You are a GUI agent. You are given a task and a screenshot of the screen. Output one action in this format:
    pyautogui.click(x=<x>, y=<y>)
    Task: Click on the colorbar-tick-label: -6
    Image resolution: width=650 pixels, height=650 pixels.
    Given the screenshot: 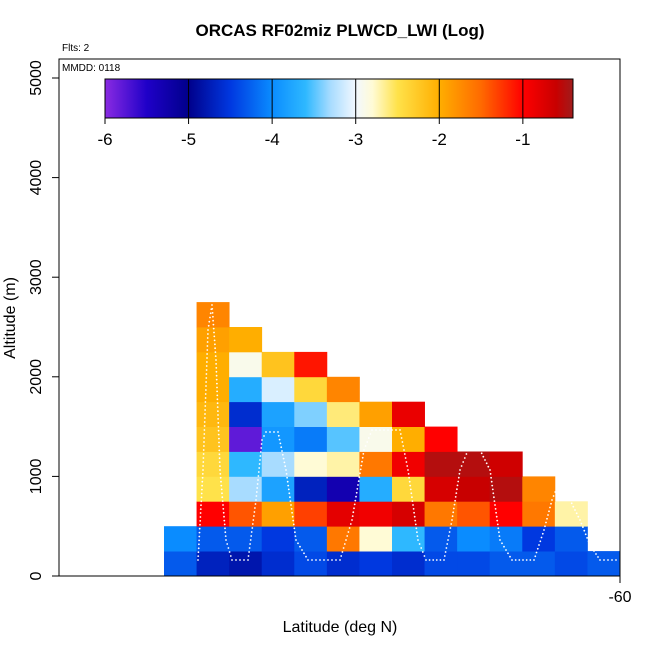 What is the action you would take?
    pyautogui.click(x=104, y=139)
    